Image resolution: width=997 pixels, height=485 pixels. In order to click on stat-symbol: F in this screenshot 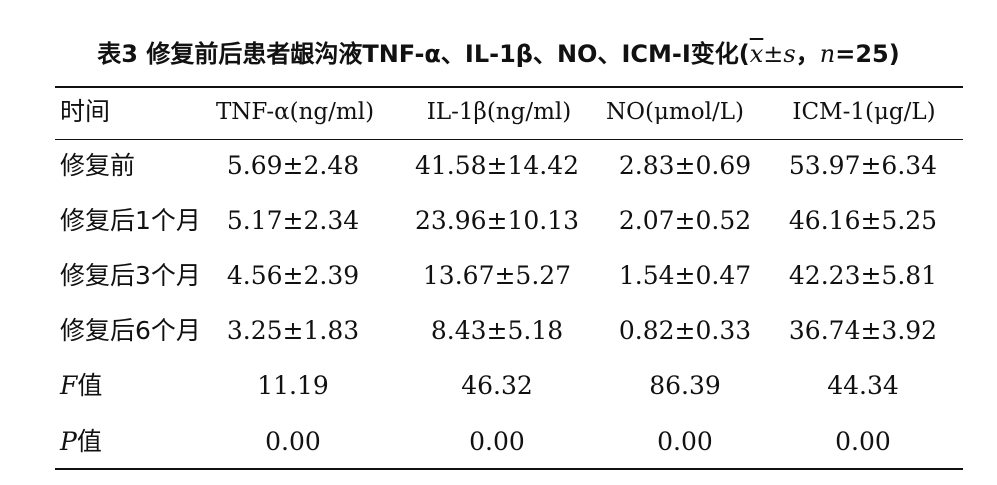, I will do `click(69, 385)`.